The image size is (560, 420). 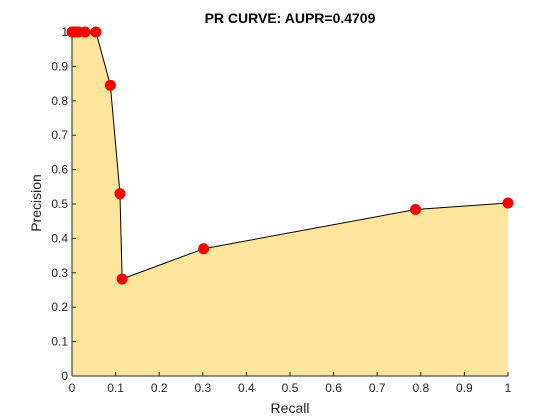 What do you see at coordinates (64, 32) in the screenshot?
I see `y-tick-label: 1` at bounding box center [64, 32].